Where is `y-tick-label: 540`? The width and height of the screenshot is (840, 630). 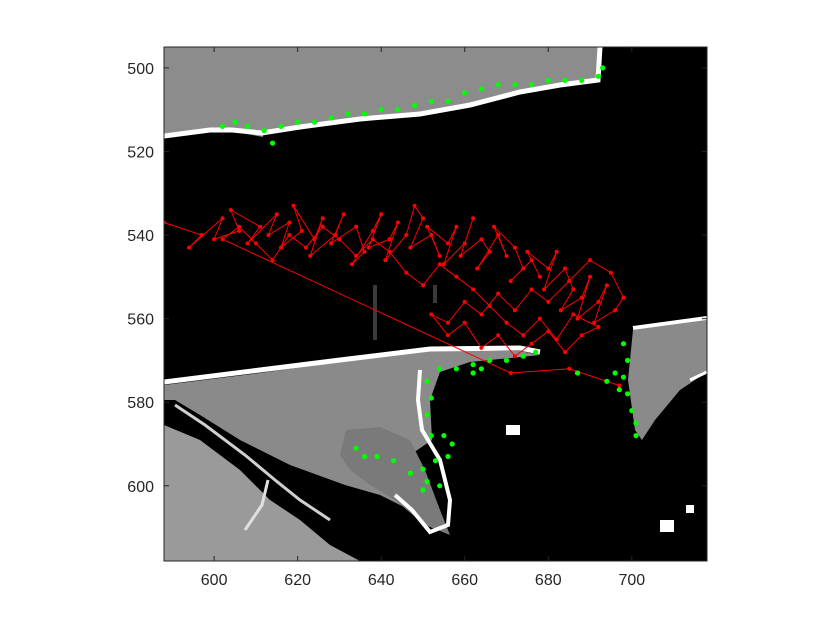 y-tick-label: 540 is located at coordinates (140, 236).